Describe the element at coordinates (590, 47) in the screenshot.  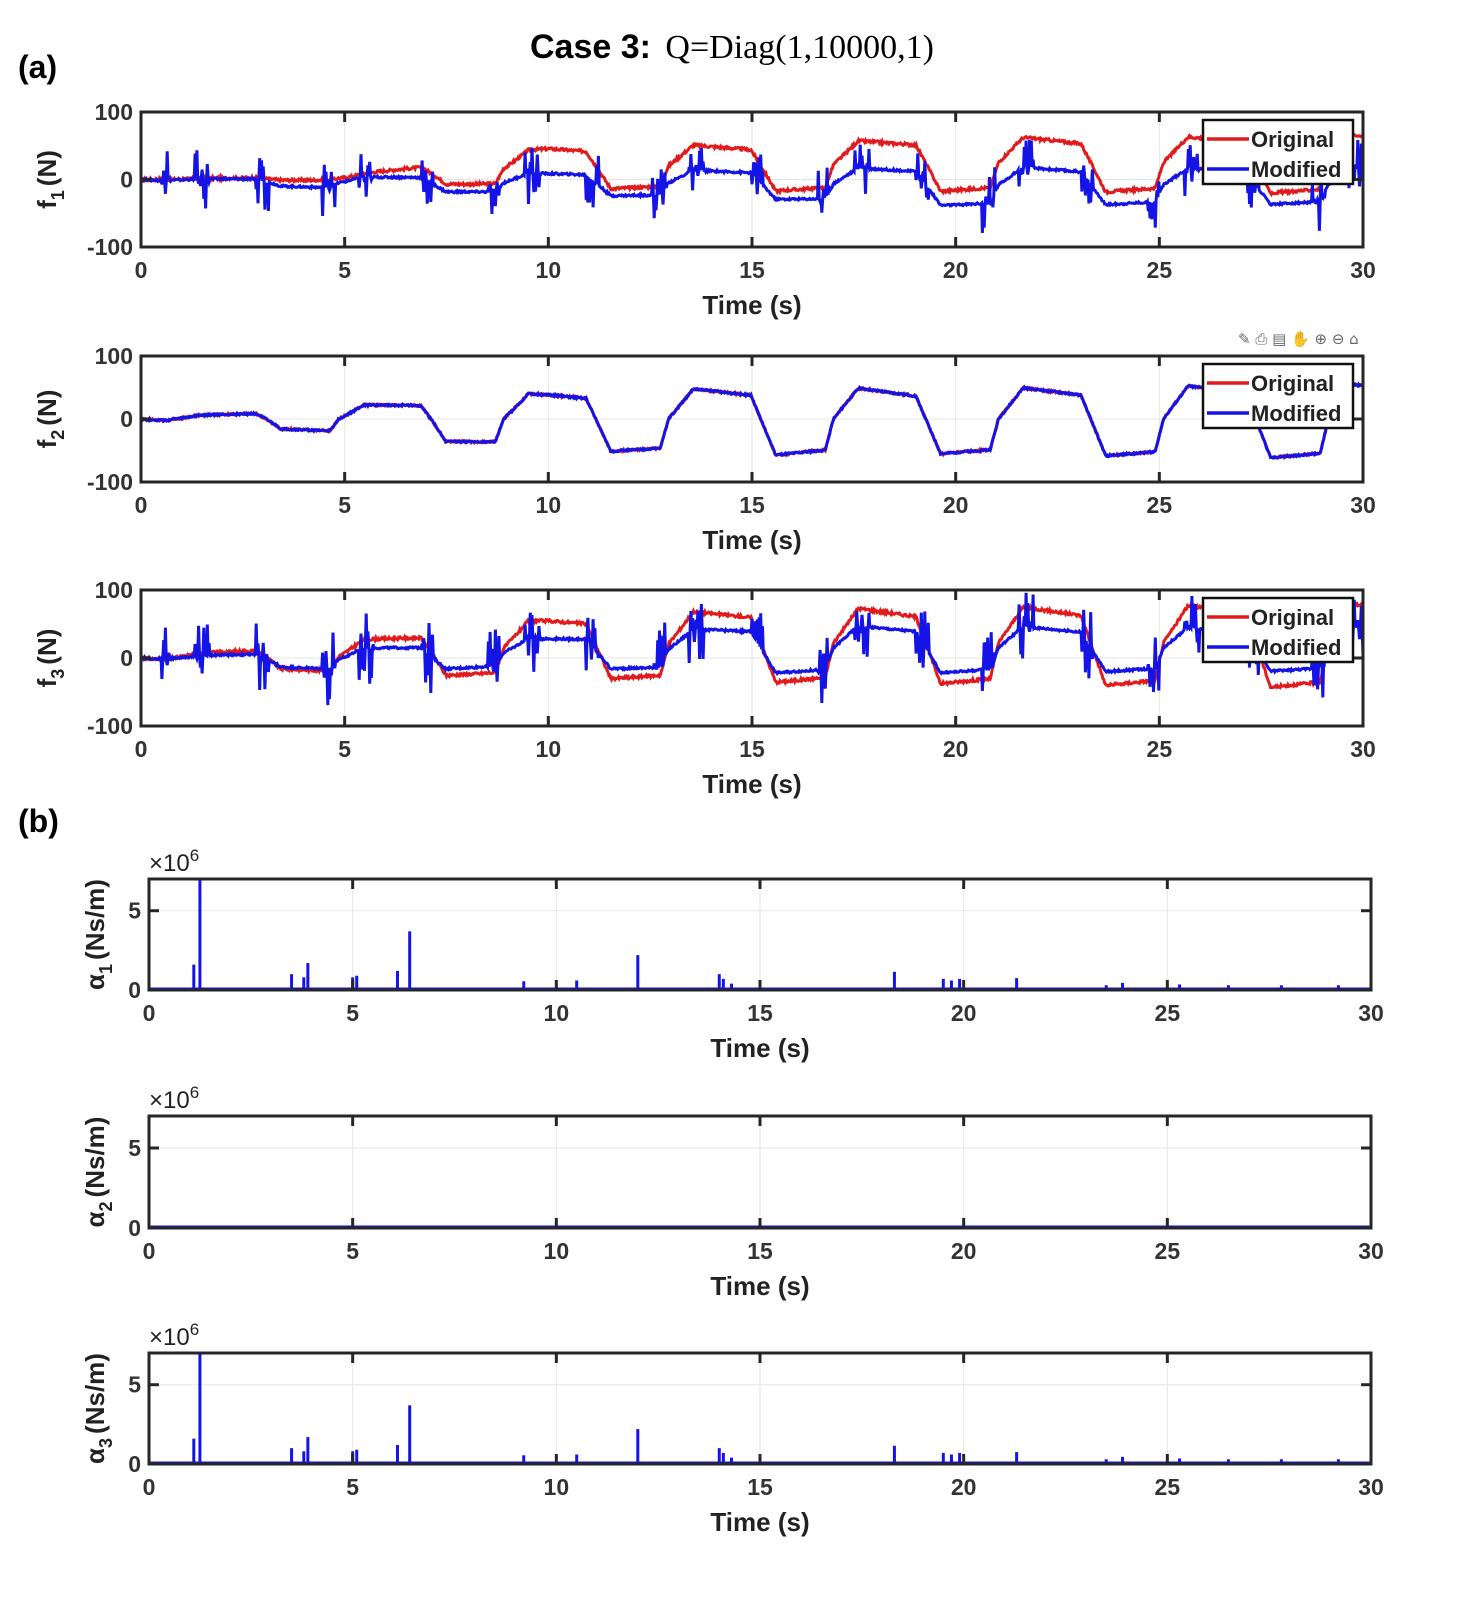
I see `title-case-label: Case 3:` at that location.